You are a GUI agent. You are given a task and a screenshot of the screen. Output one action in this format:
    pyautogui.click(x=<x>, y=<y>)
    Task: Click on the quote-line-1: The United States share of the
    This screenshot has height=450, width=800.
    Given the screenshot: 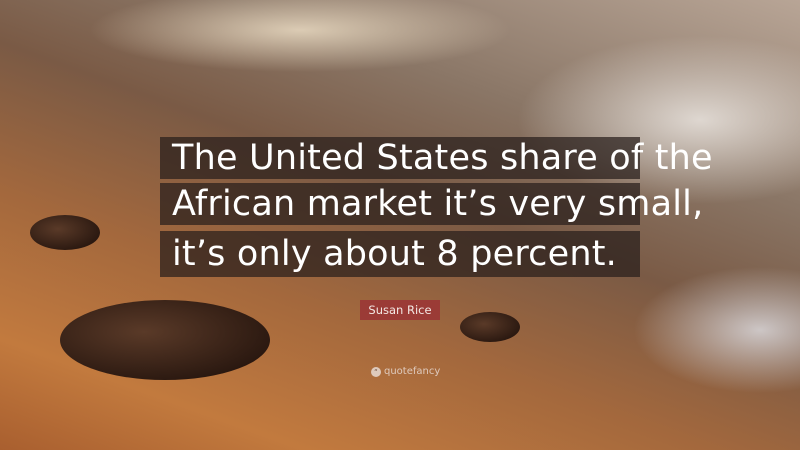 What is the action you would take?
    pyautogui.click(x=436, y=158)
    